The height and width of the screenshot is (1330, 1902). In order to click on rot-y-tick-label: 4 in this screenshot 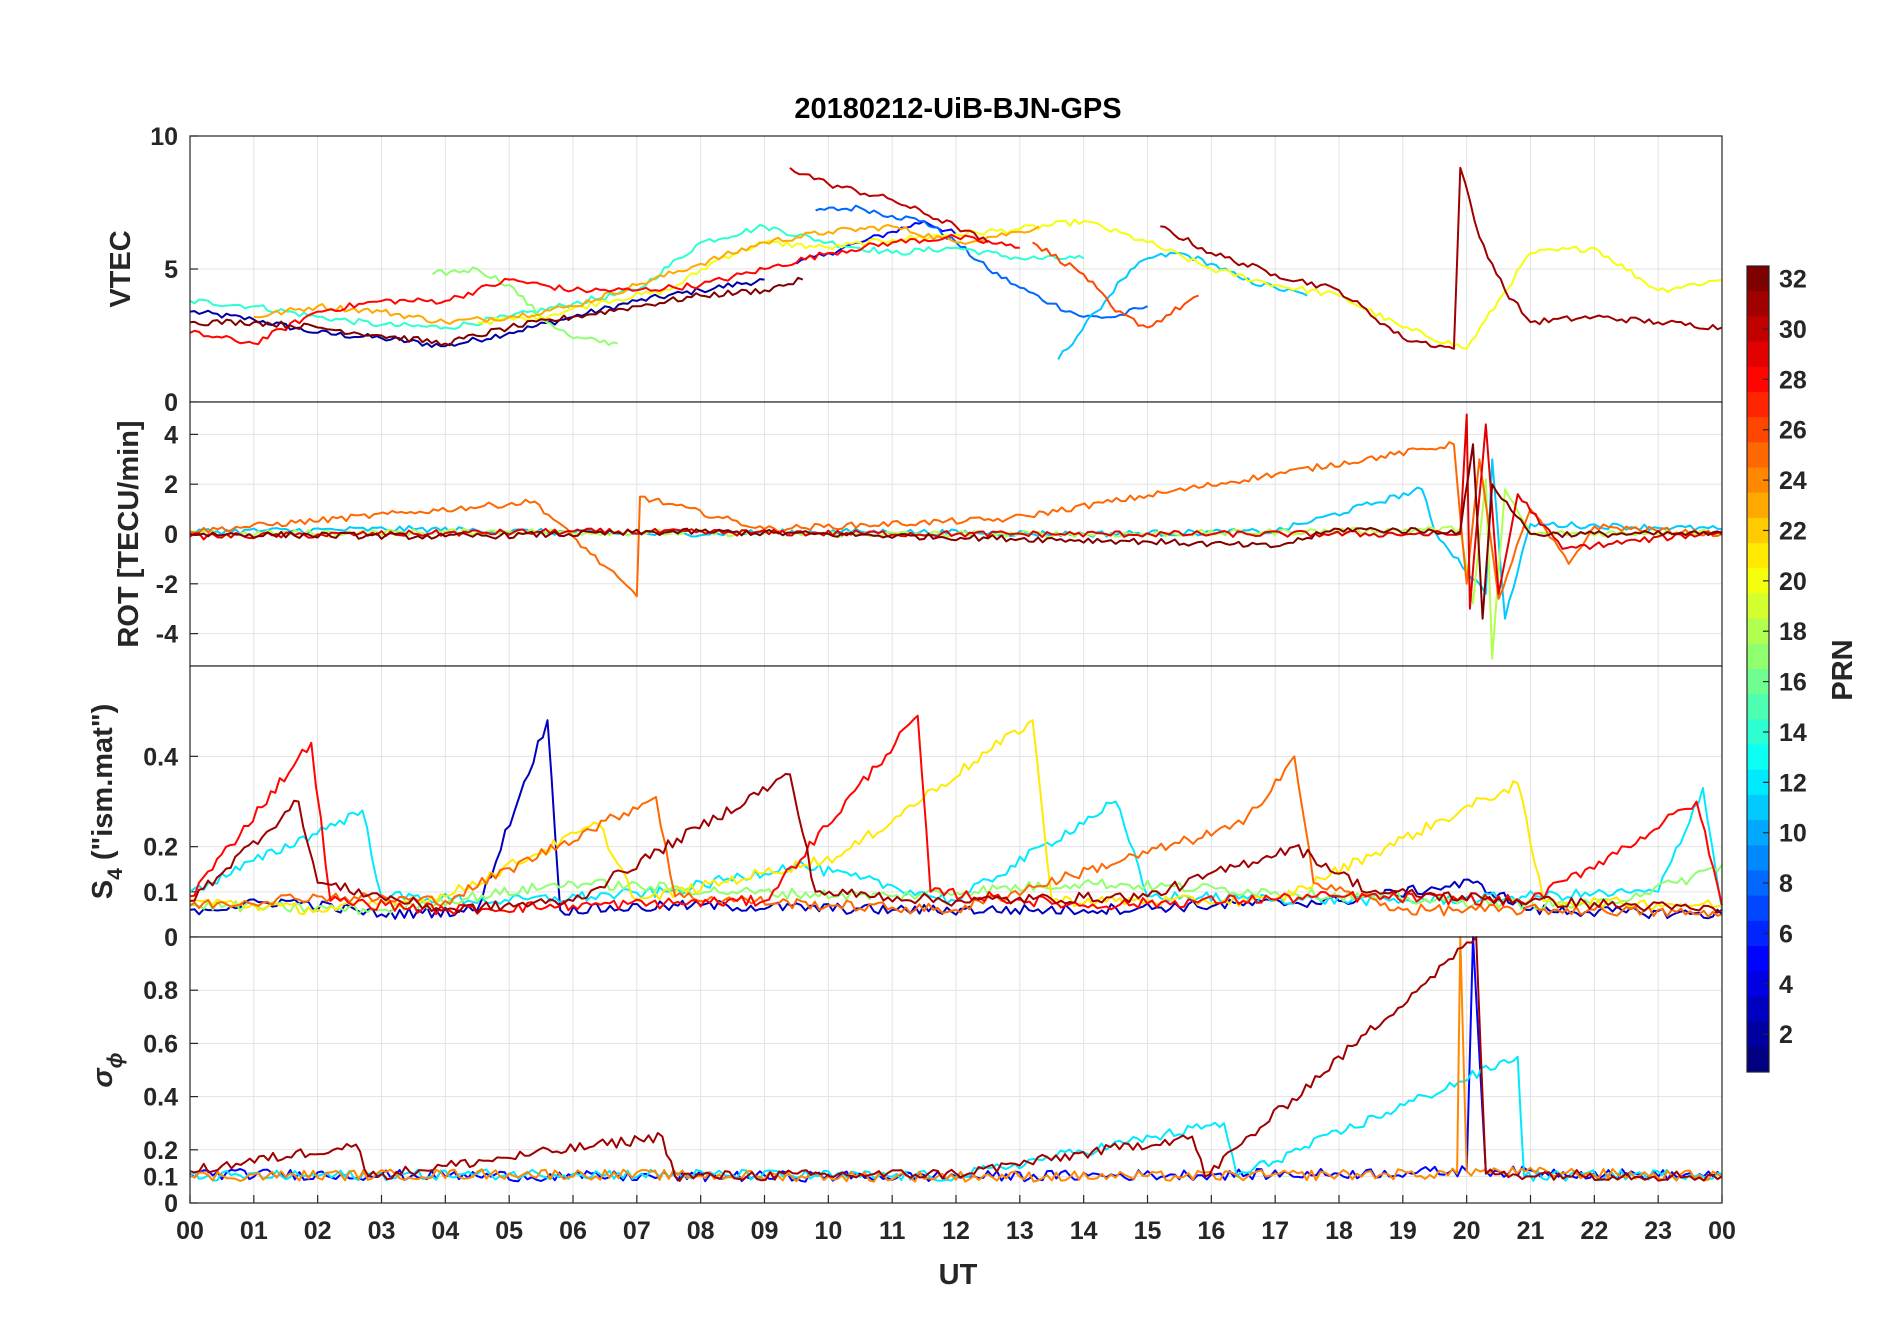, I will do `click(171, 435)`.